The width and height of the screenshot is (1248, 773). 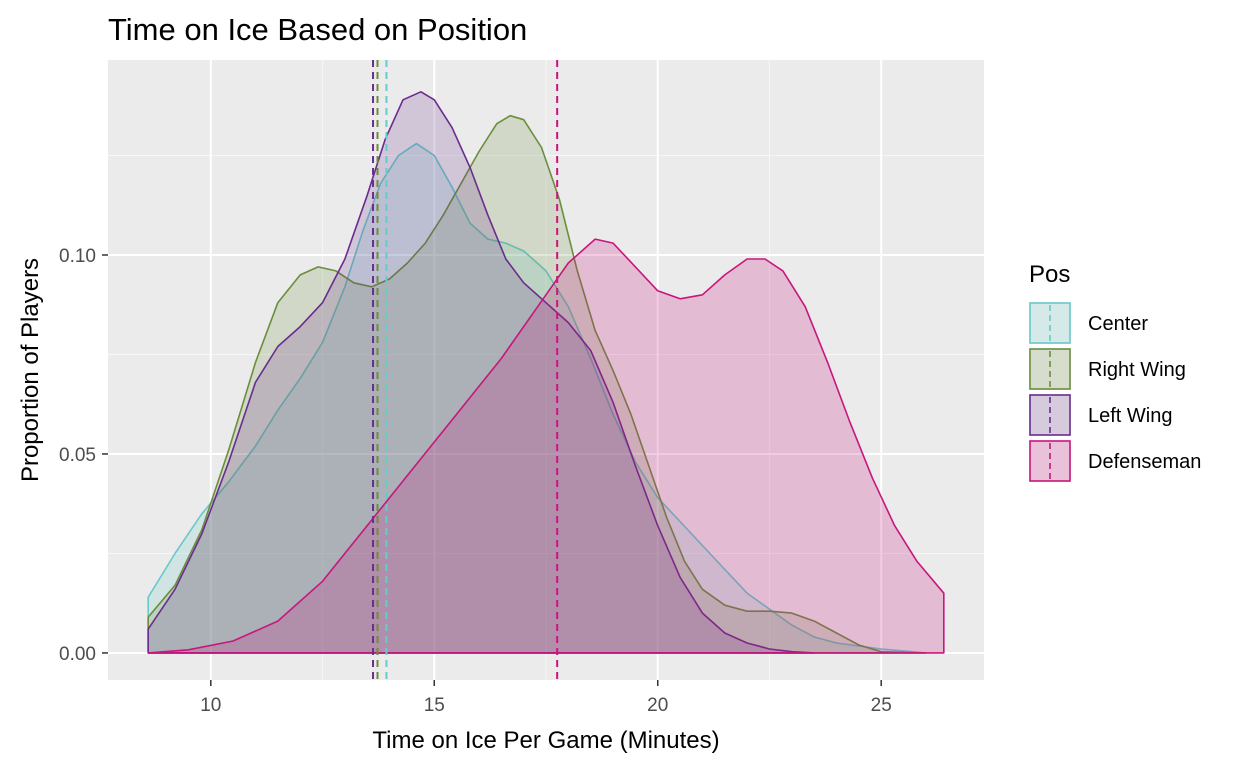 What do you see at coordinates (77, 455) in the screenshot?
I see `y-tick-label: 0.05` at bounding box center [77, 455].